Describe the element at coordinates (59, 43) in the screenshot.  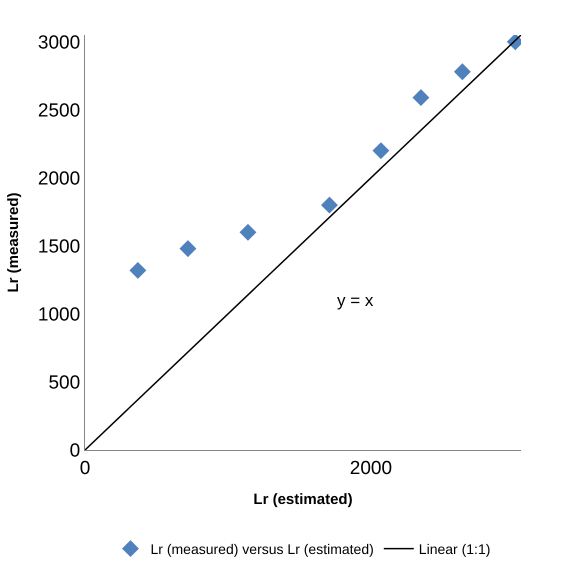
I see `y-tick-label: 3000` at that location.